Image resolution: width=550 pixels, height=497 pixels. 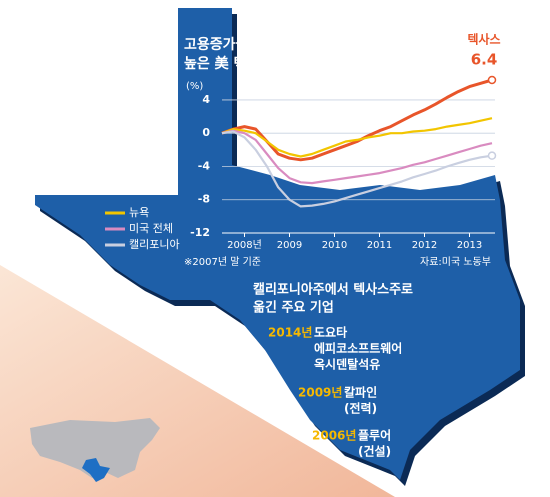 I want to click on x-tick-label: 2009, so click(x=289, y=245).